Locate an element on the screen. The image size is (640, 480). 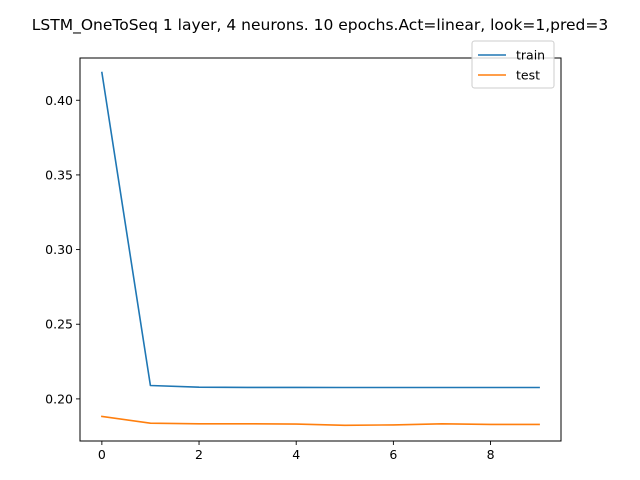
x-axis: 0 2 4 6 8 is located at coordinates (296, 451).